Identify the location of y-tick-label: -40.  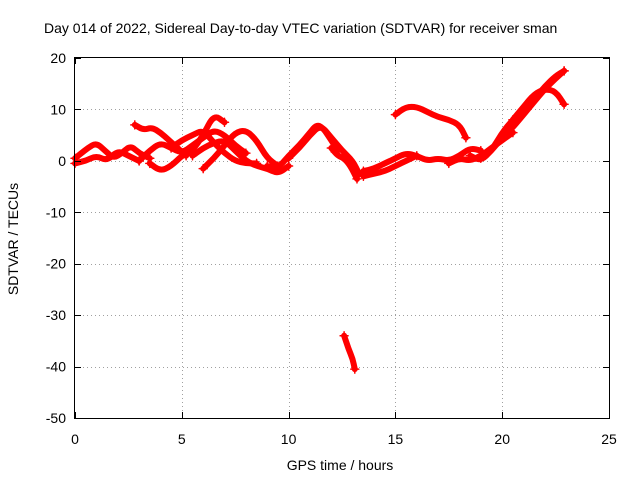
(56, 367).